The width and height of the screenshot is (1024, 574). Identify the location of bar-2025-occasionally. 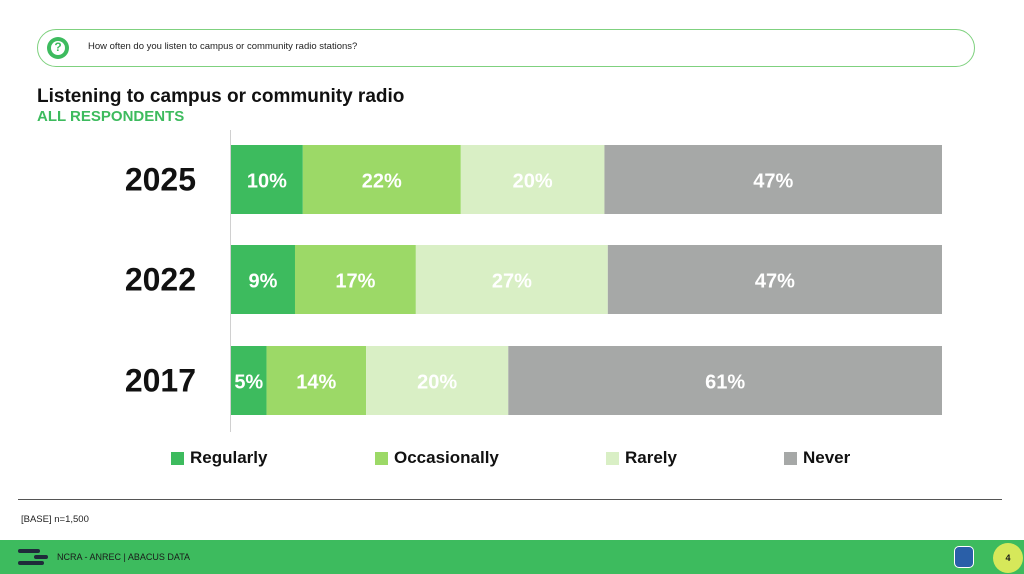
(381, 179).